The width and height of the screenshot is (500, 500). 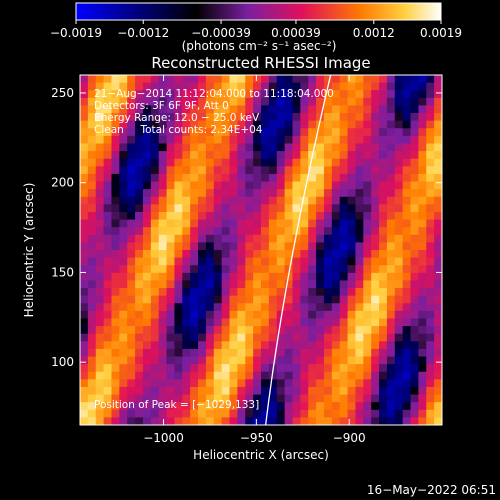 What do you see at coordinates (441, 33) in the screenshot?
I see `colorbar-tick-label: 0.0019` at bounding box center [441, 33].